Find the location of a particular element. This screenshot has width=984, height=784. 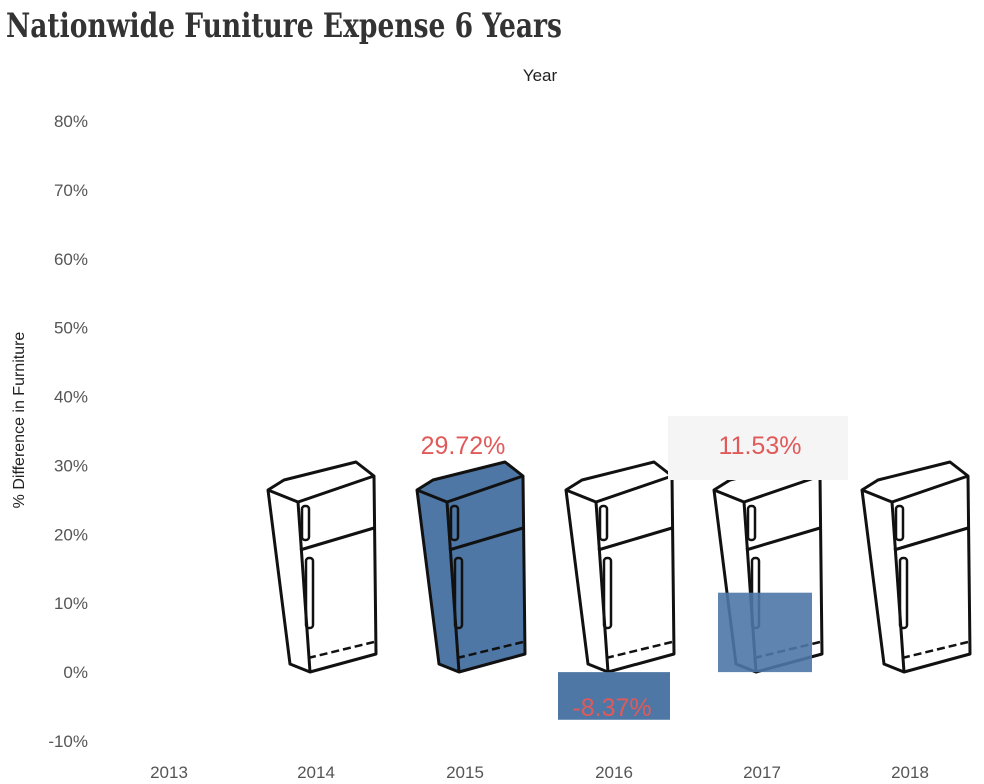

y-tick-label: 40% is located at coordinates (71, 397).